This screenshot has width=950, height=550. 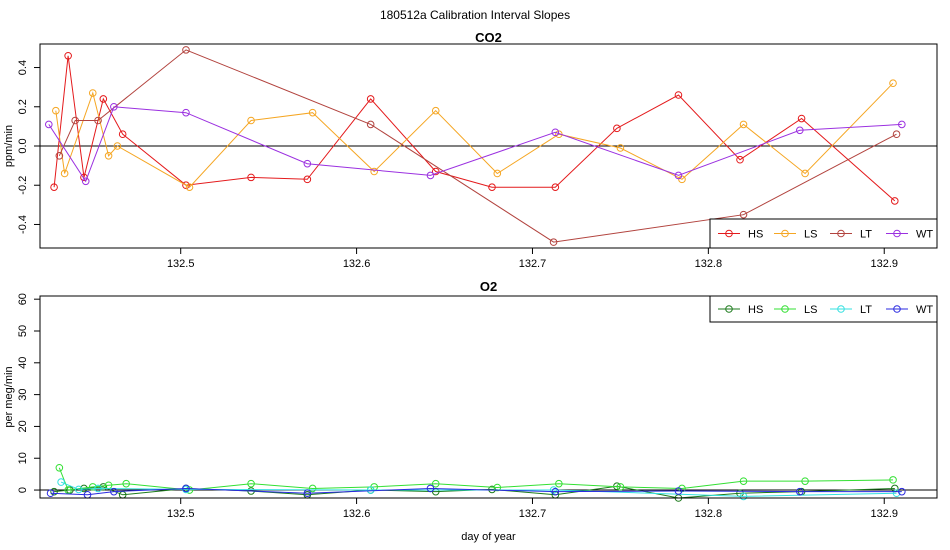 I want to click on co2-y-tick-label: 0.2, so click(x=23, y=106).